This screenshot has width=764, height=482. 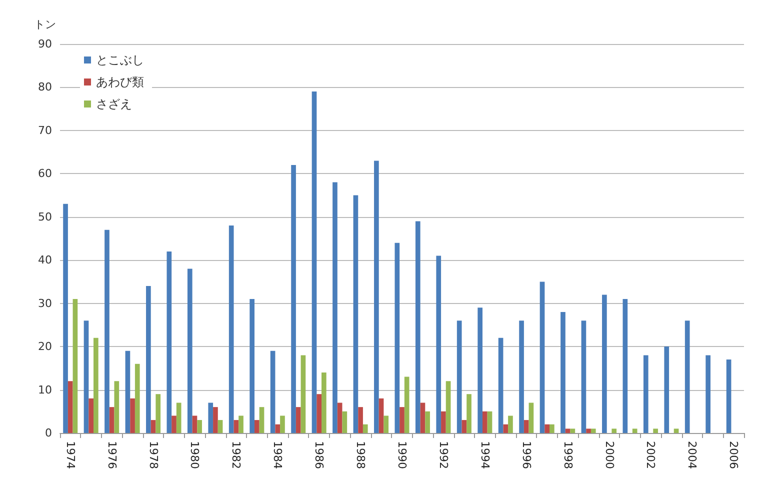 I want to click on x-tick-label: 1986, so click(x=319, y=455).